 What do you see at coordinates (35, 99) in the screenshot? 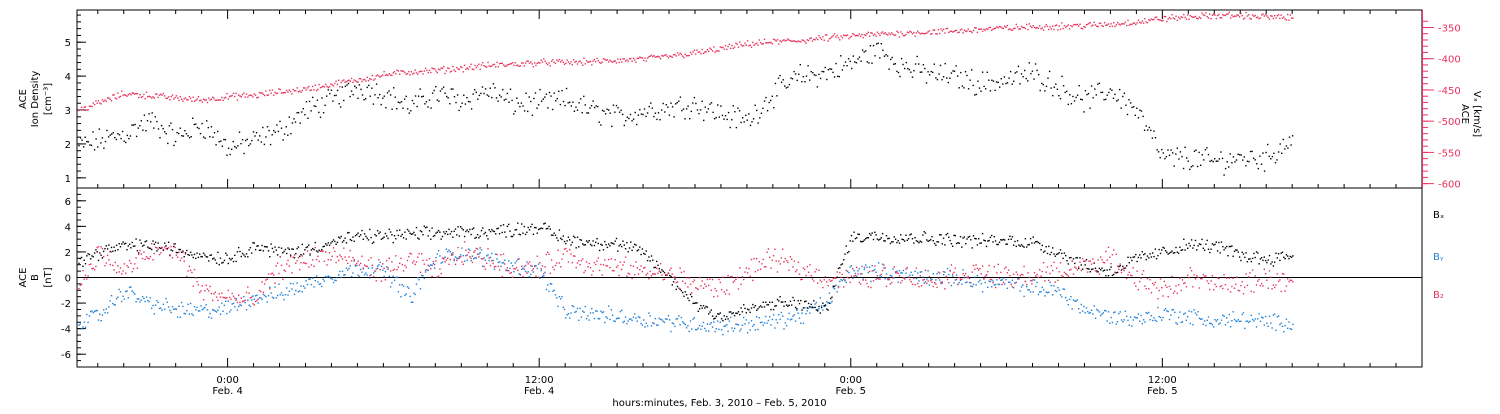
I see `p1-ylabel-name: Ion Density` at bounding box center [35, 99].